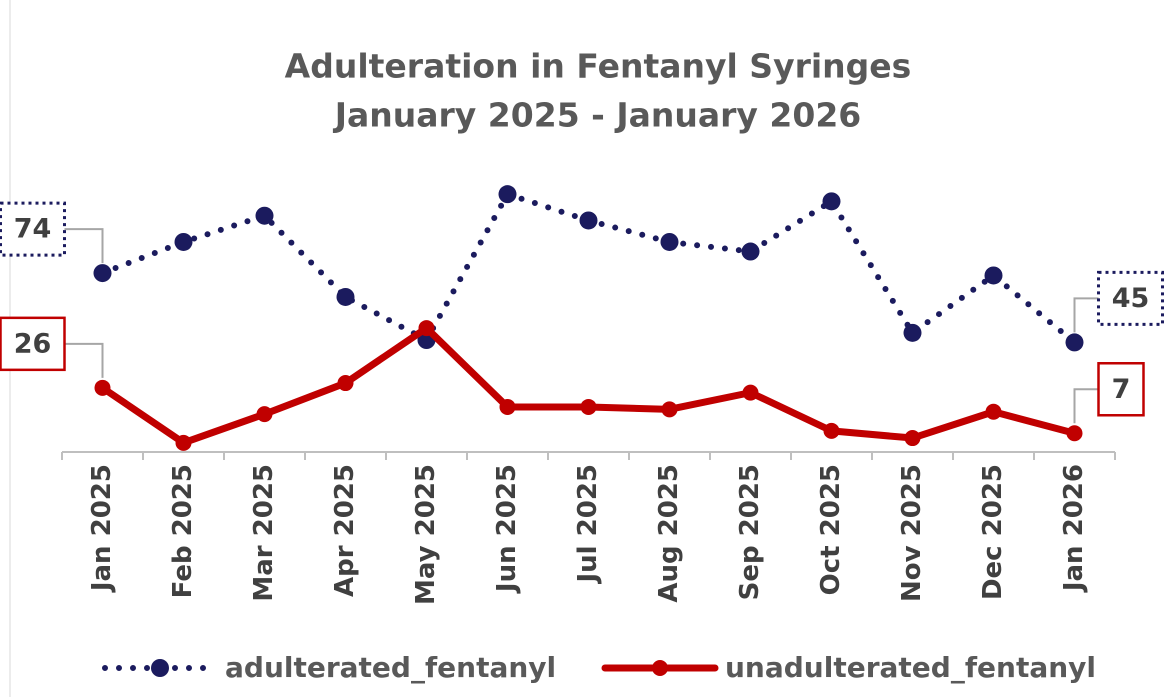 This screenshot has height=697, width=1167. I want to click on x-tick-label: Feb 2025, so click(183, 531).